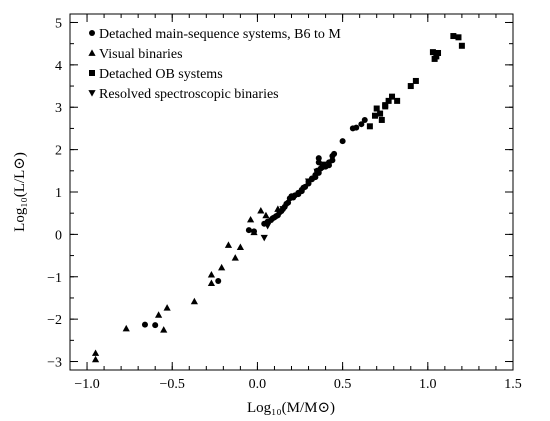  I want to click on x-tick-label: 0.0, so click(258, 384).